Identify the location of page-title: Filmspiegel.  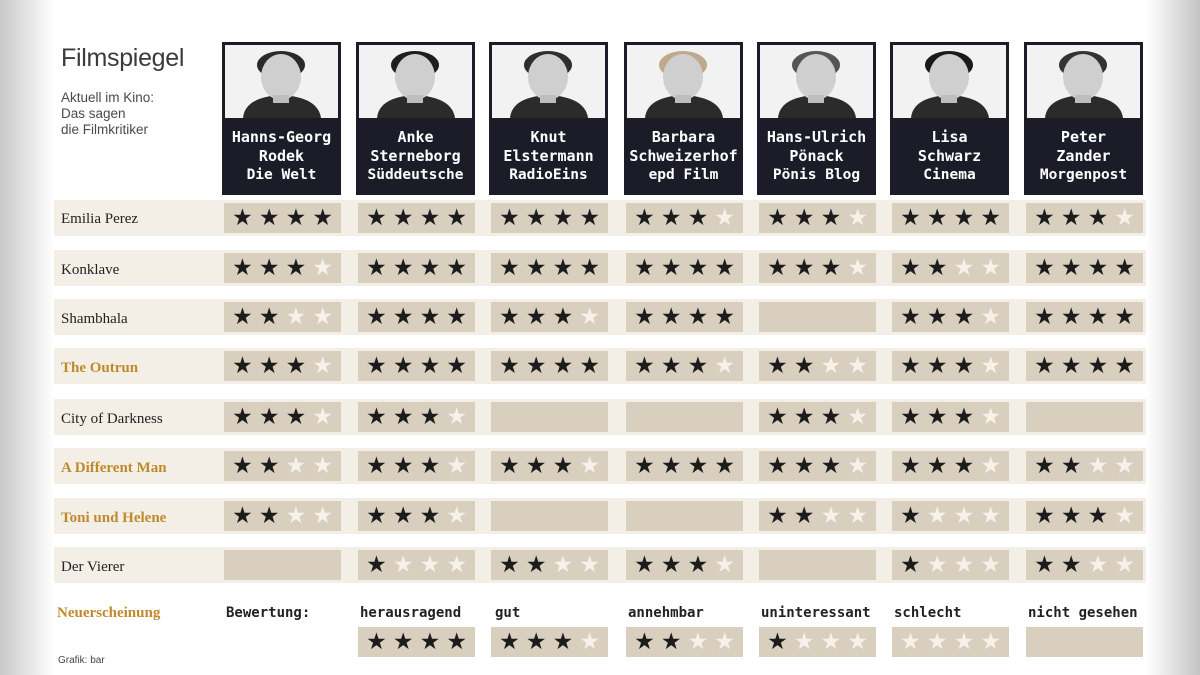
(123, 58).